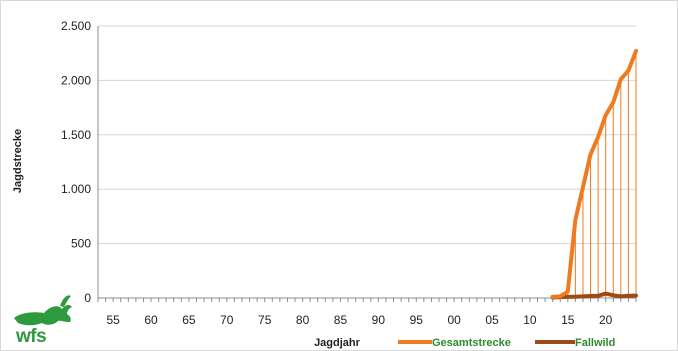  What do you see at coordinates (87, 298) in the screenshot?
I see `y-tick-label: 0` at bounding box center [87, 298].